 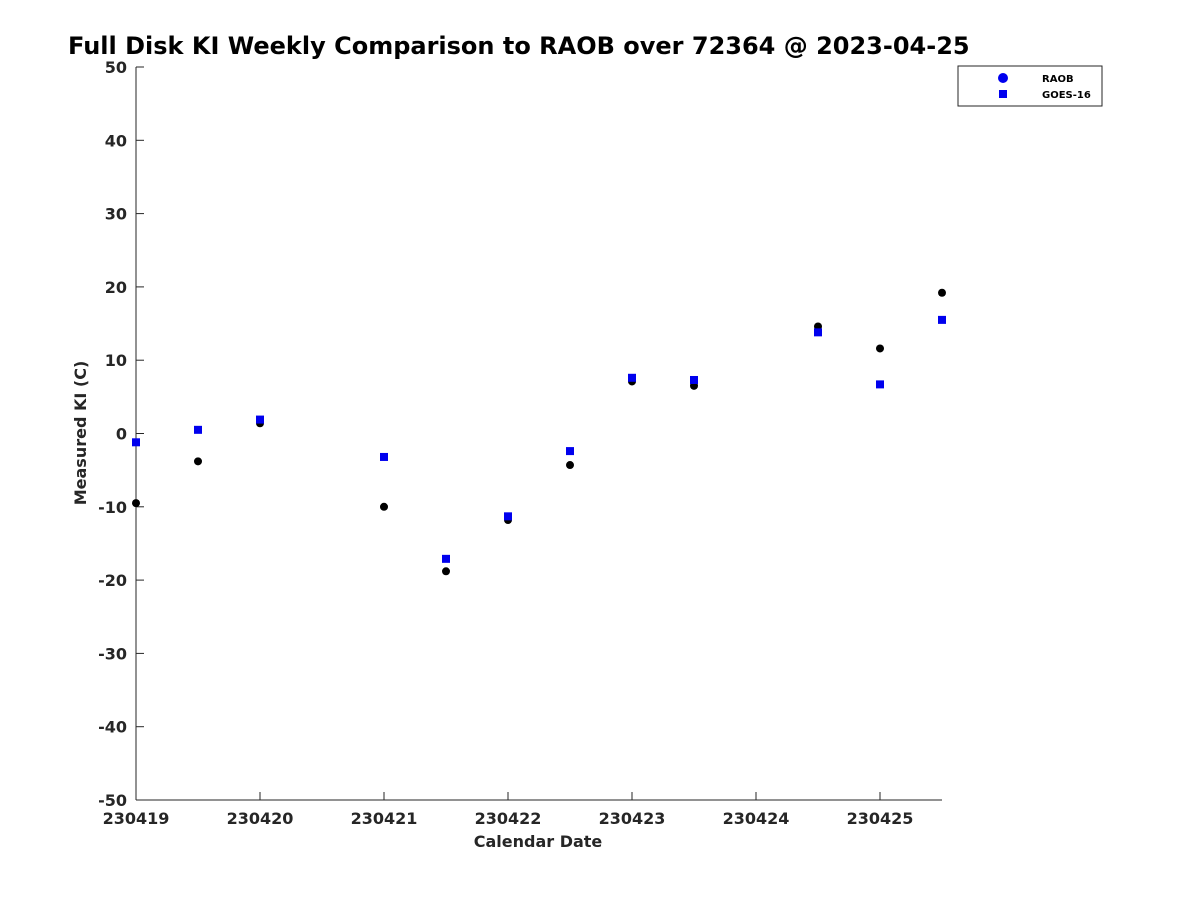 I want to click on y-tick-label: -30, so click(x=112, y=653).